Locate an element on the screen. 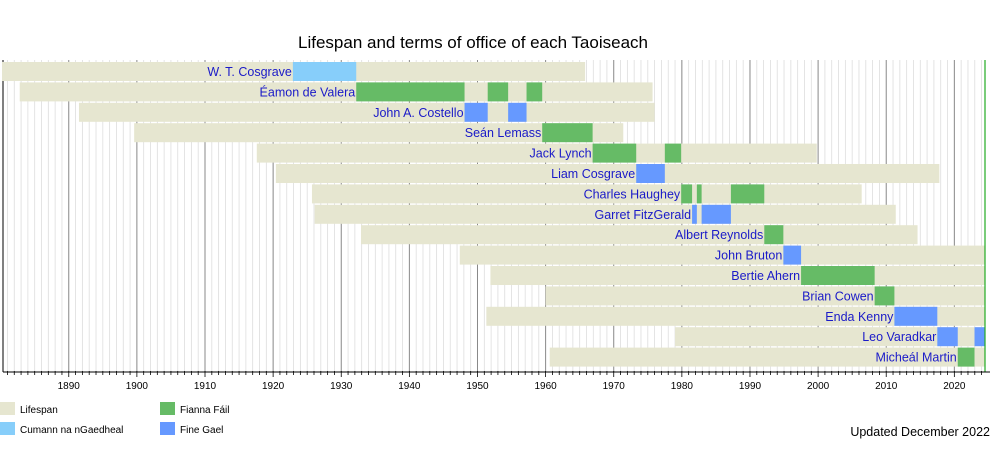  taoiseach-label: Bertie Ahern is located at coordinates (765, 276).